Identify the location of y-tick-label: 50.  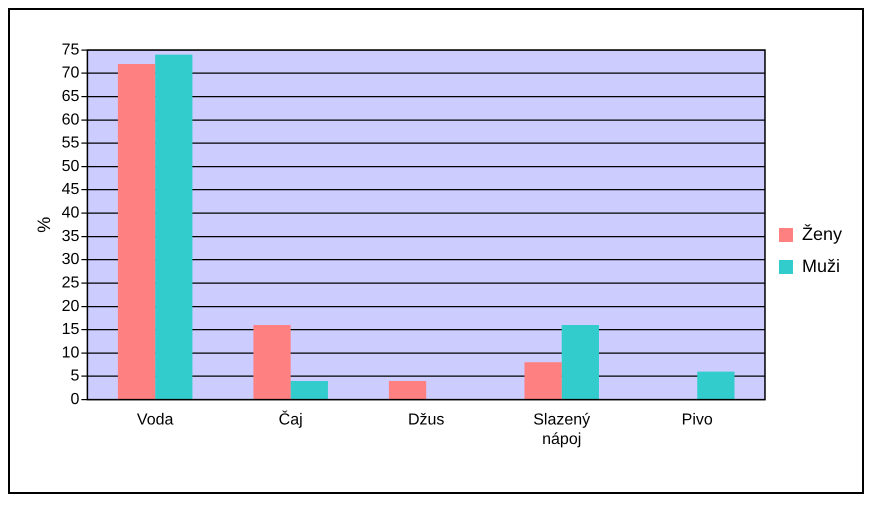
(71, 166).